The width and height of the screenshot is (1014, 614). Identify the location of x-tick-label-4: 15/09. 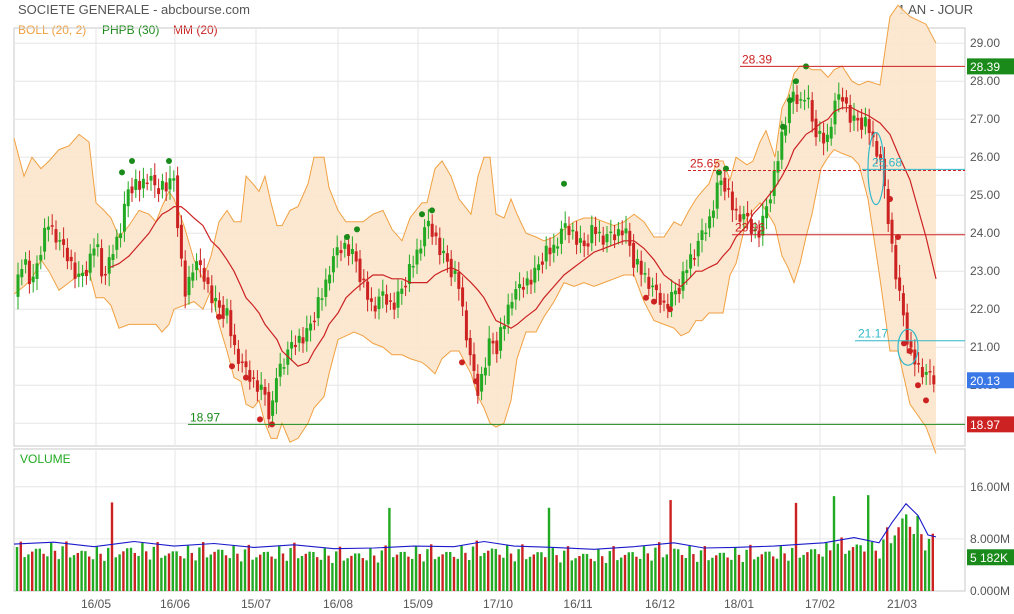
(418, 604).